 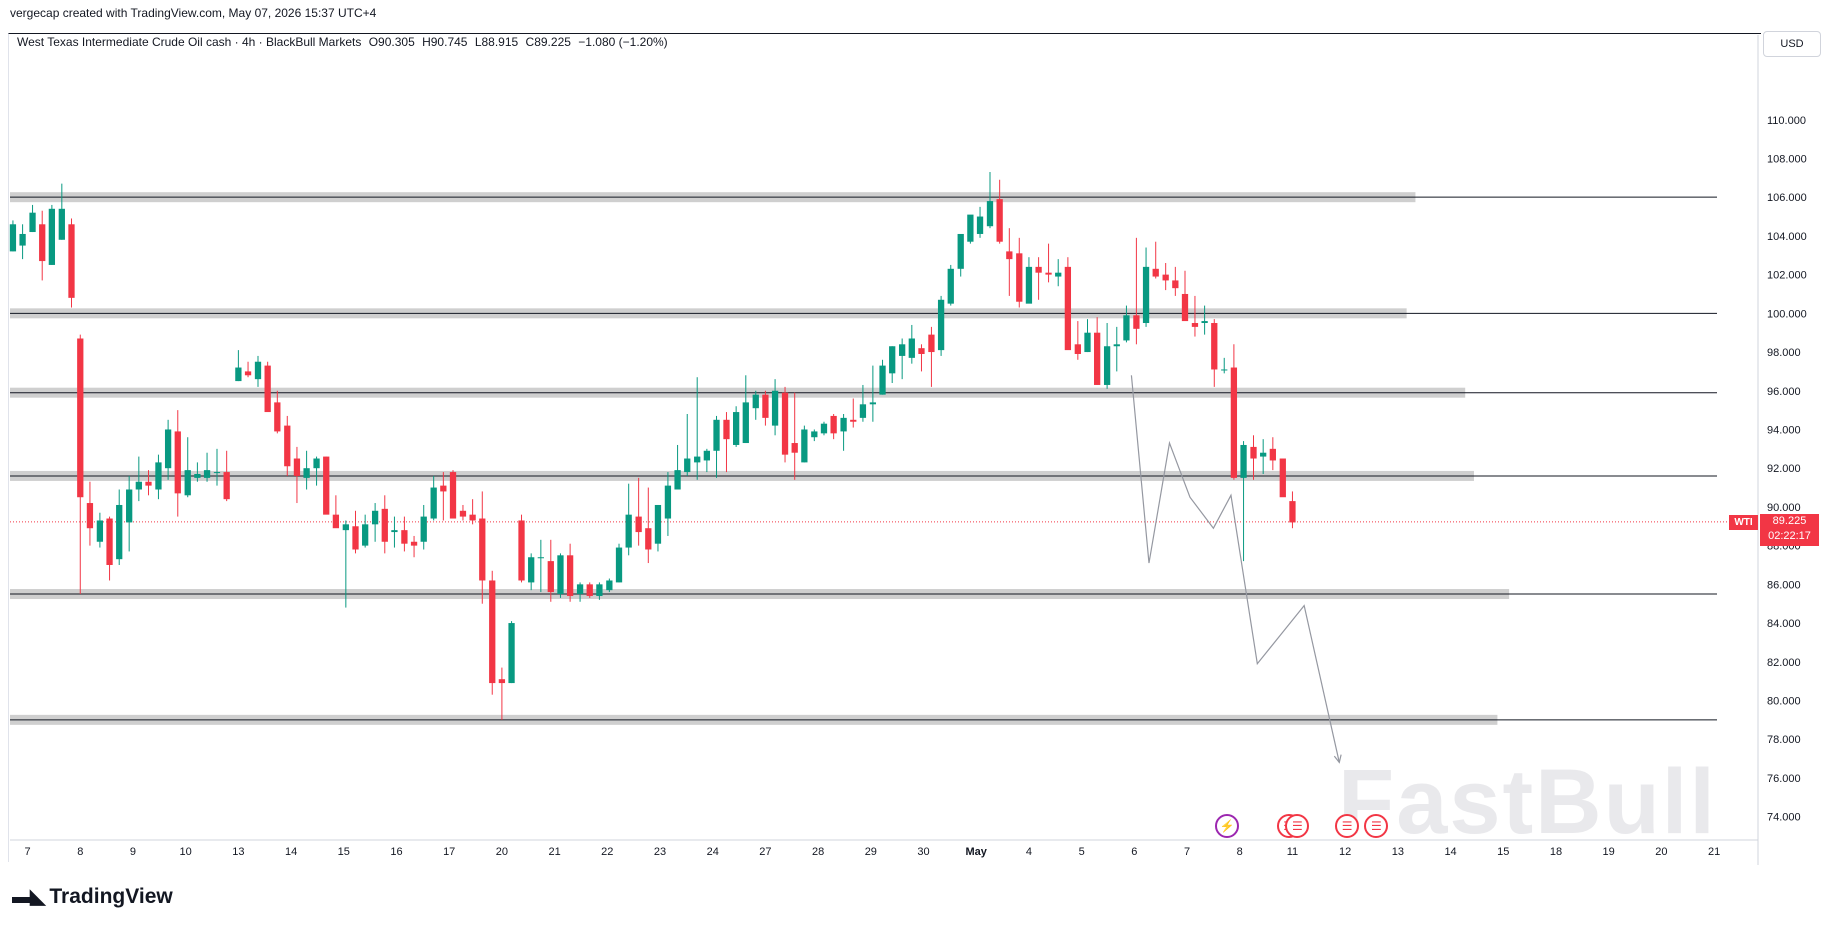 What do you see at coordinates (1784, 392) in the screenshot?
I see `y-tick-label-11: 96.000` at bounding box center [1784, 392].